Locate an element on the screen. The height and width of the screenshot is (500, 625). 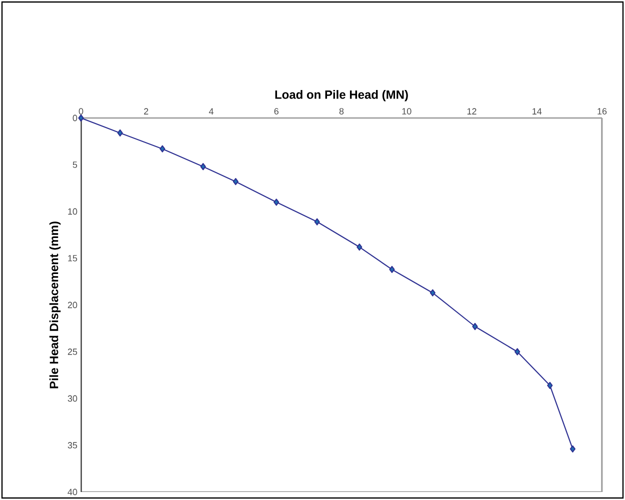
x-tick-label: 8 is located at coordinates (341, 111).